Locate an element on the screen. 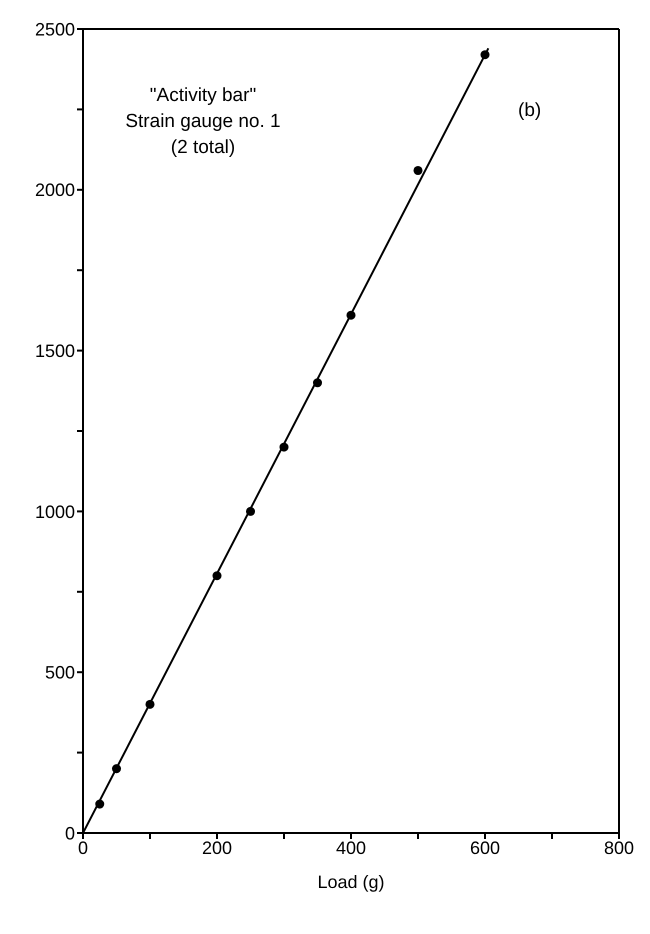  y-tick-label: 500 is located at coordinates (59, 672).